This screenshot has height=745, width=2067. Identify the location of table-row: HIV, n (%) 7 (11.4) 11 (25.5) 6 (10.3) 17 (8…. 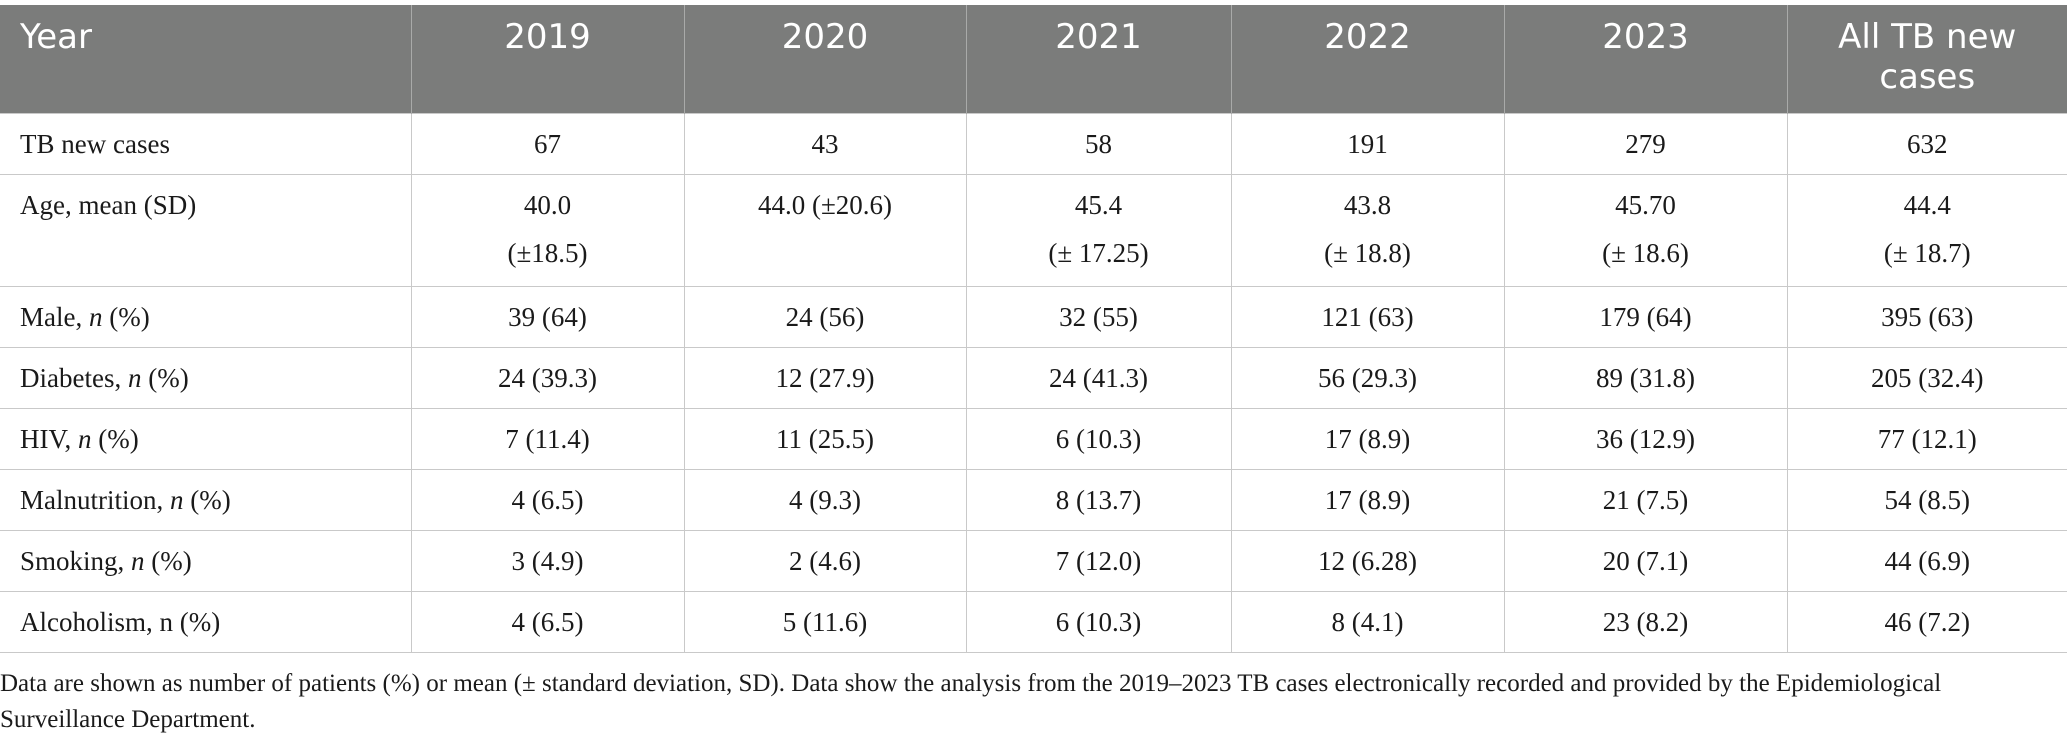
(1033, 438).